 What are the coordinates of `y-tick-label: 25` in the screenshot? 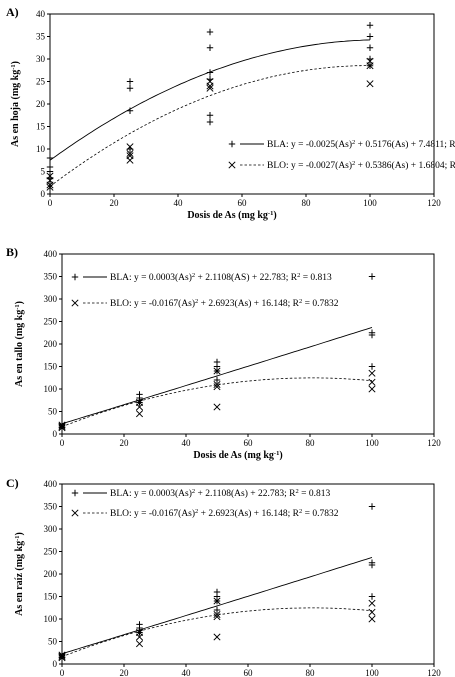 It's located at (41, 82).